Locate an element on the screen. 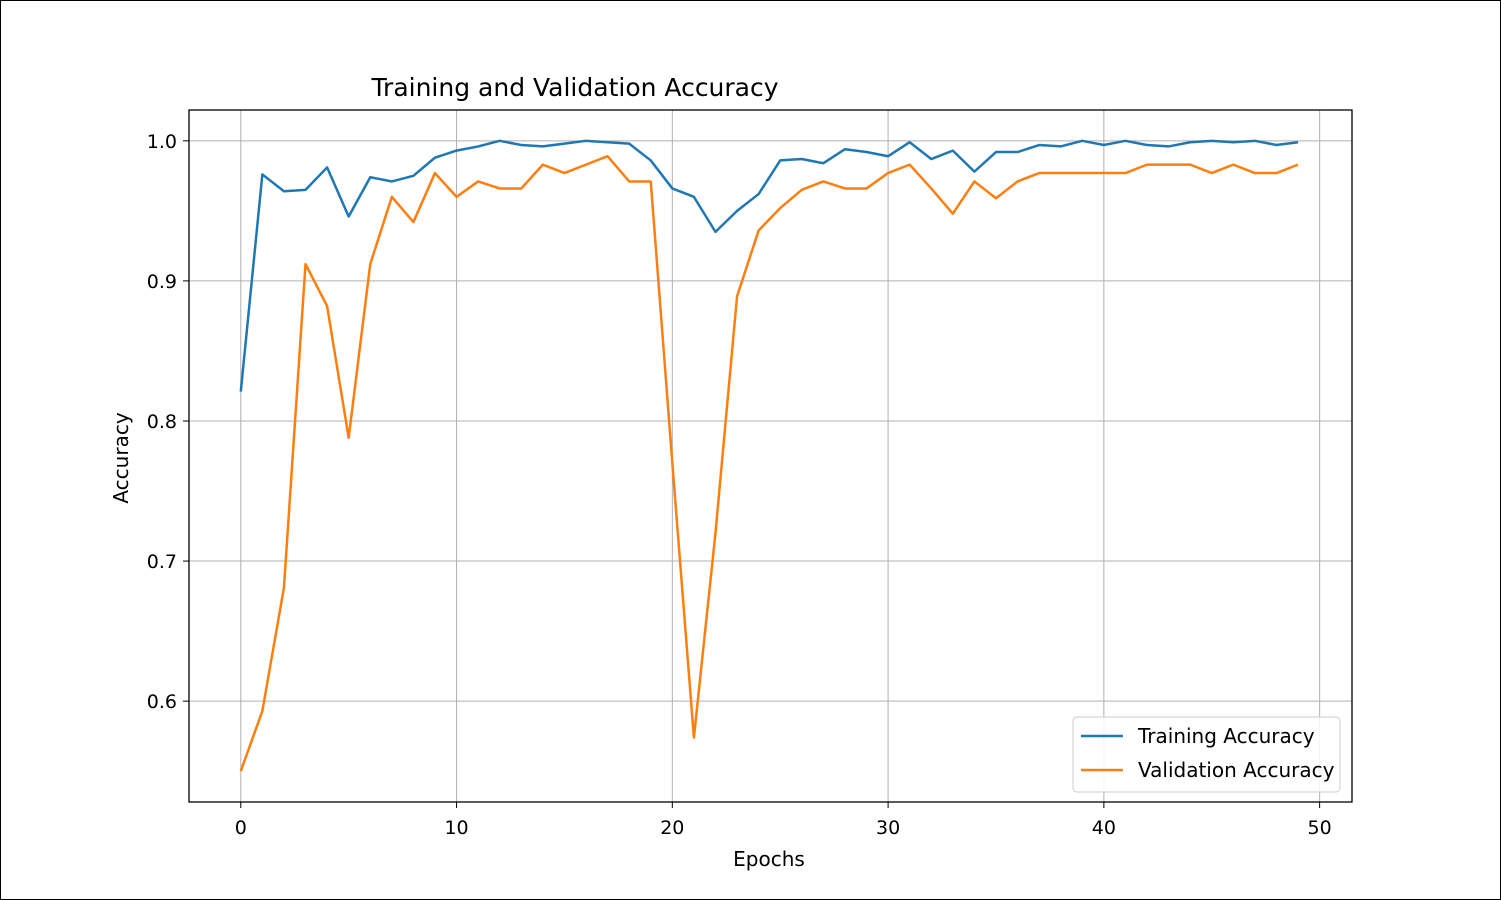 The height and width of the screenshot is (900, 1501). x-tick-label: 0 is located at coordinates (241, 828).